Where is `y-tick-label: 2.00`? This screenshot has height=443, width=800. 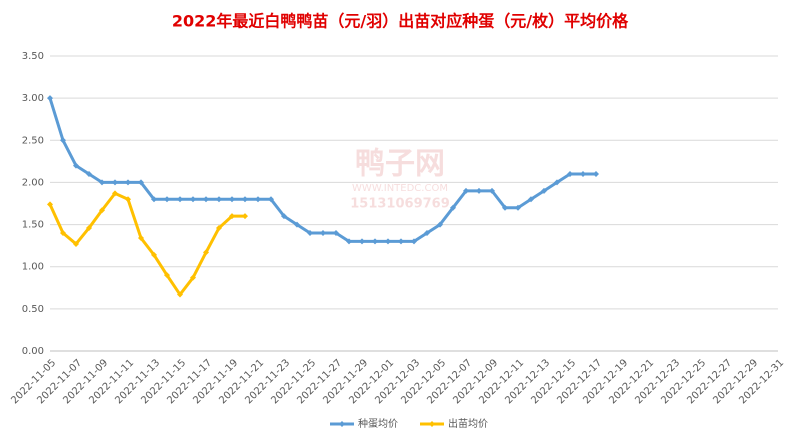 y-tick-label: 2.00 is located at coordinates (33, 182).